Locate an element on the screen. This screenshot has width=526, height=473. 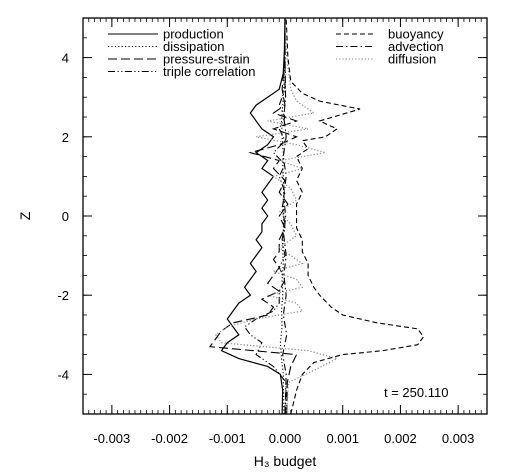
series-line-production is located at coordinates (253, 216).